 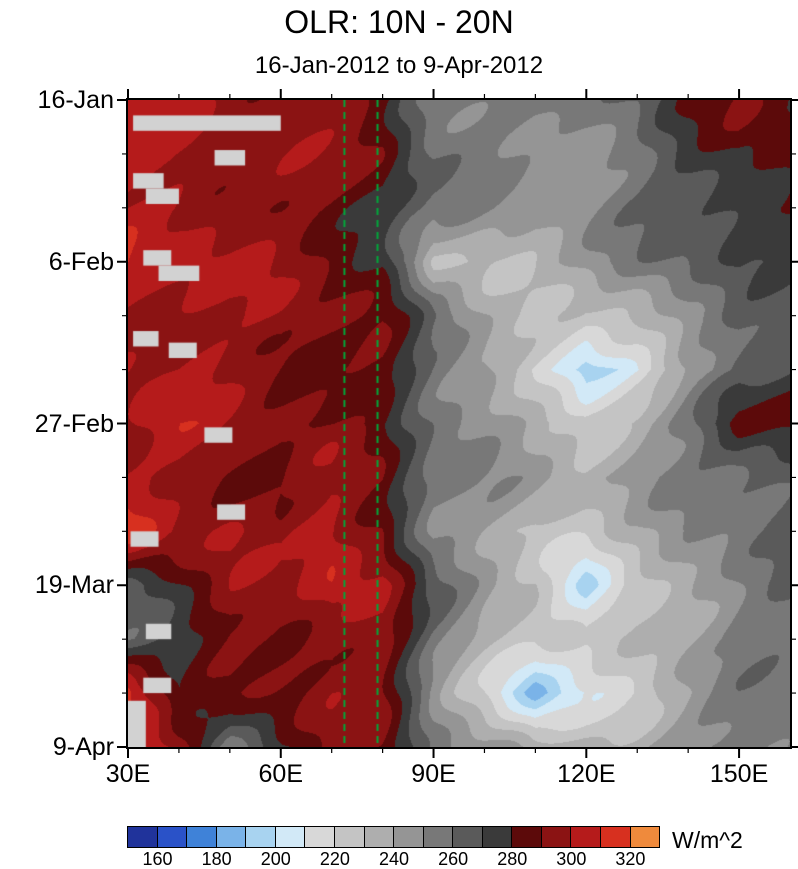 What do you see at coordinates (739, 774) in the screenshot?
I see `x-tick-label: 150E` at bounding box center [739, 774].